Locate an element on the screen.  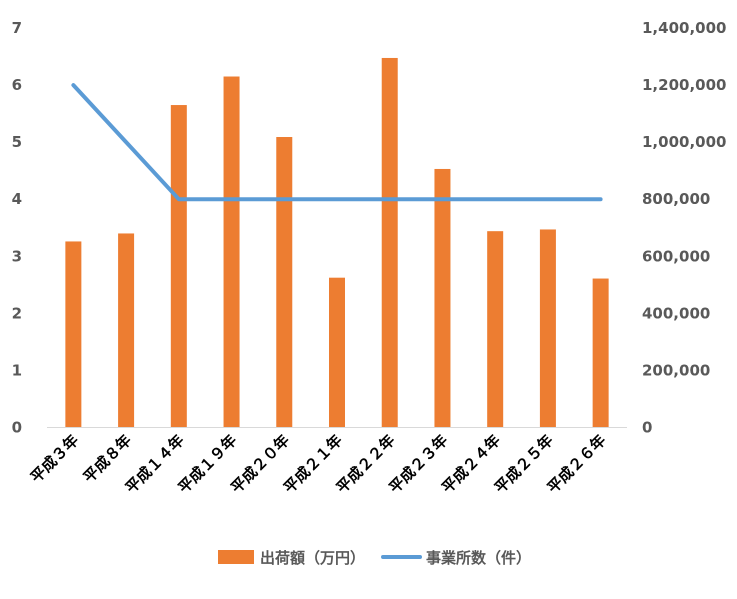
left-tick-label: 5 is located at coordinates (17, 142).